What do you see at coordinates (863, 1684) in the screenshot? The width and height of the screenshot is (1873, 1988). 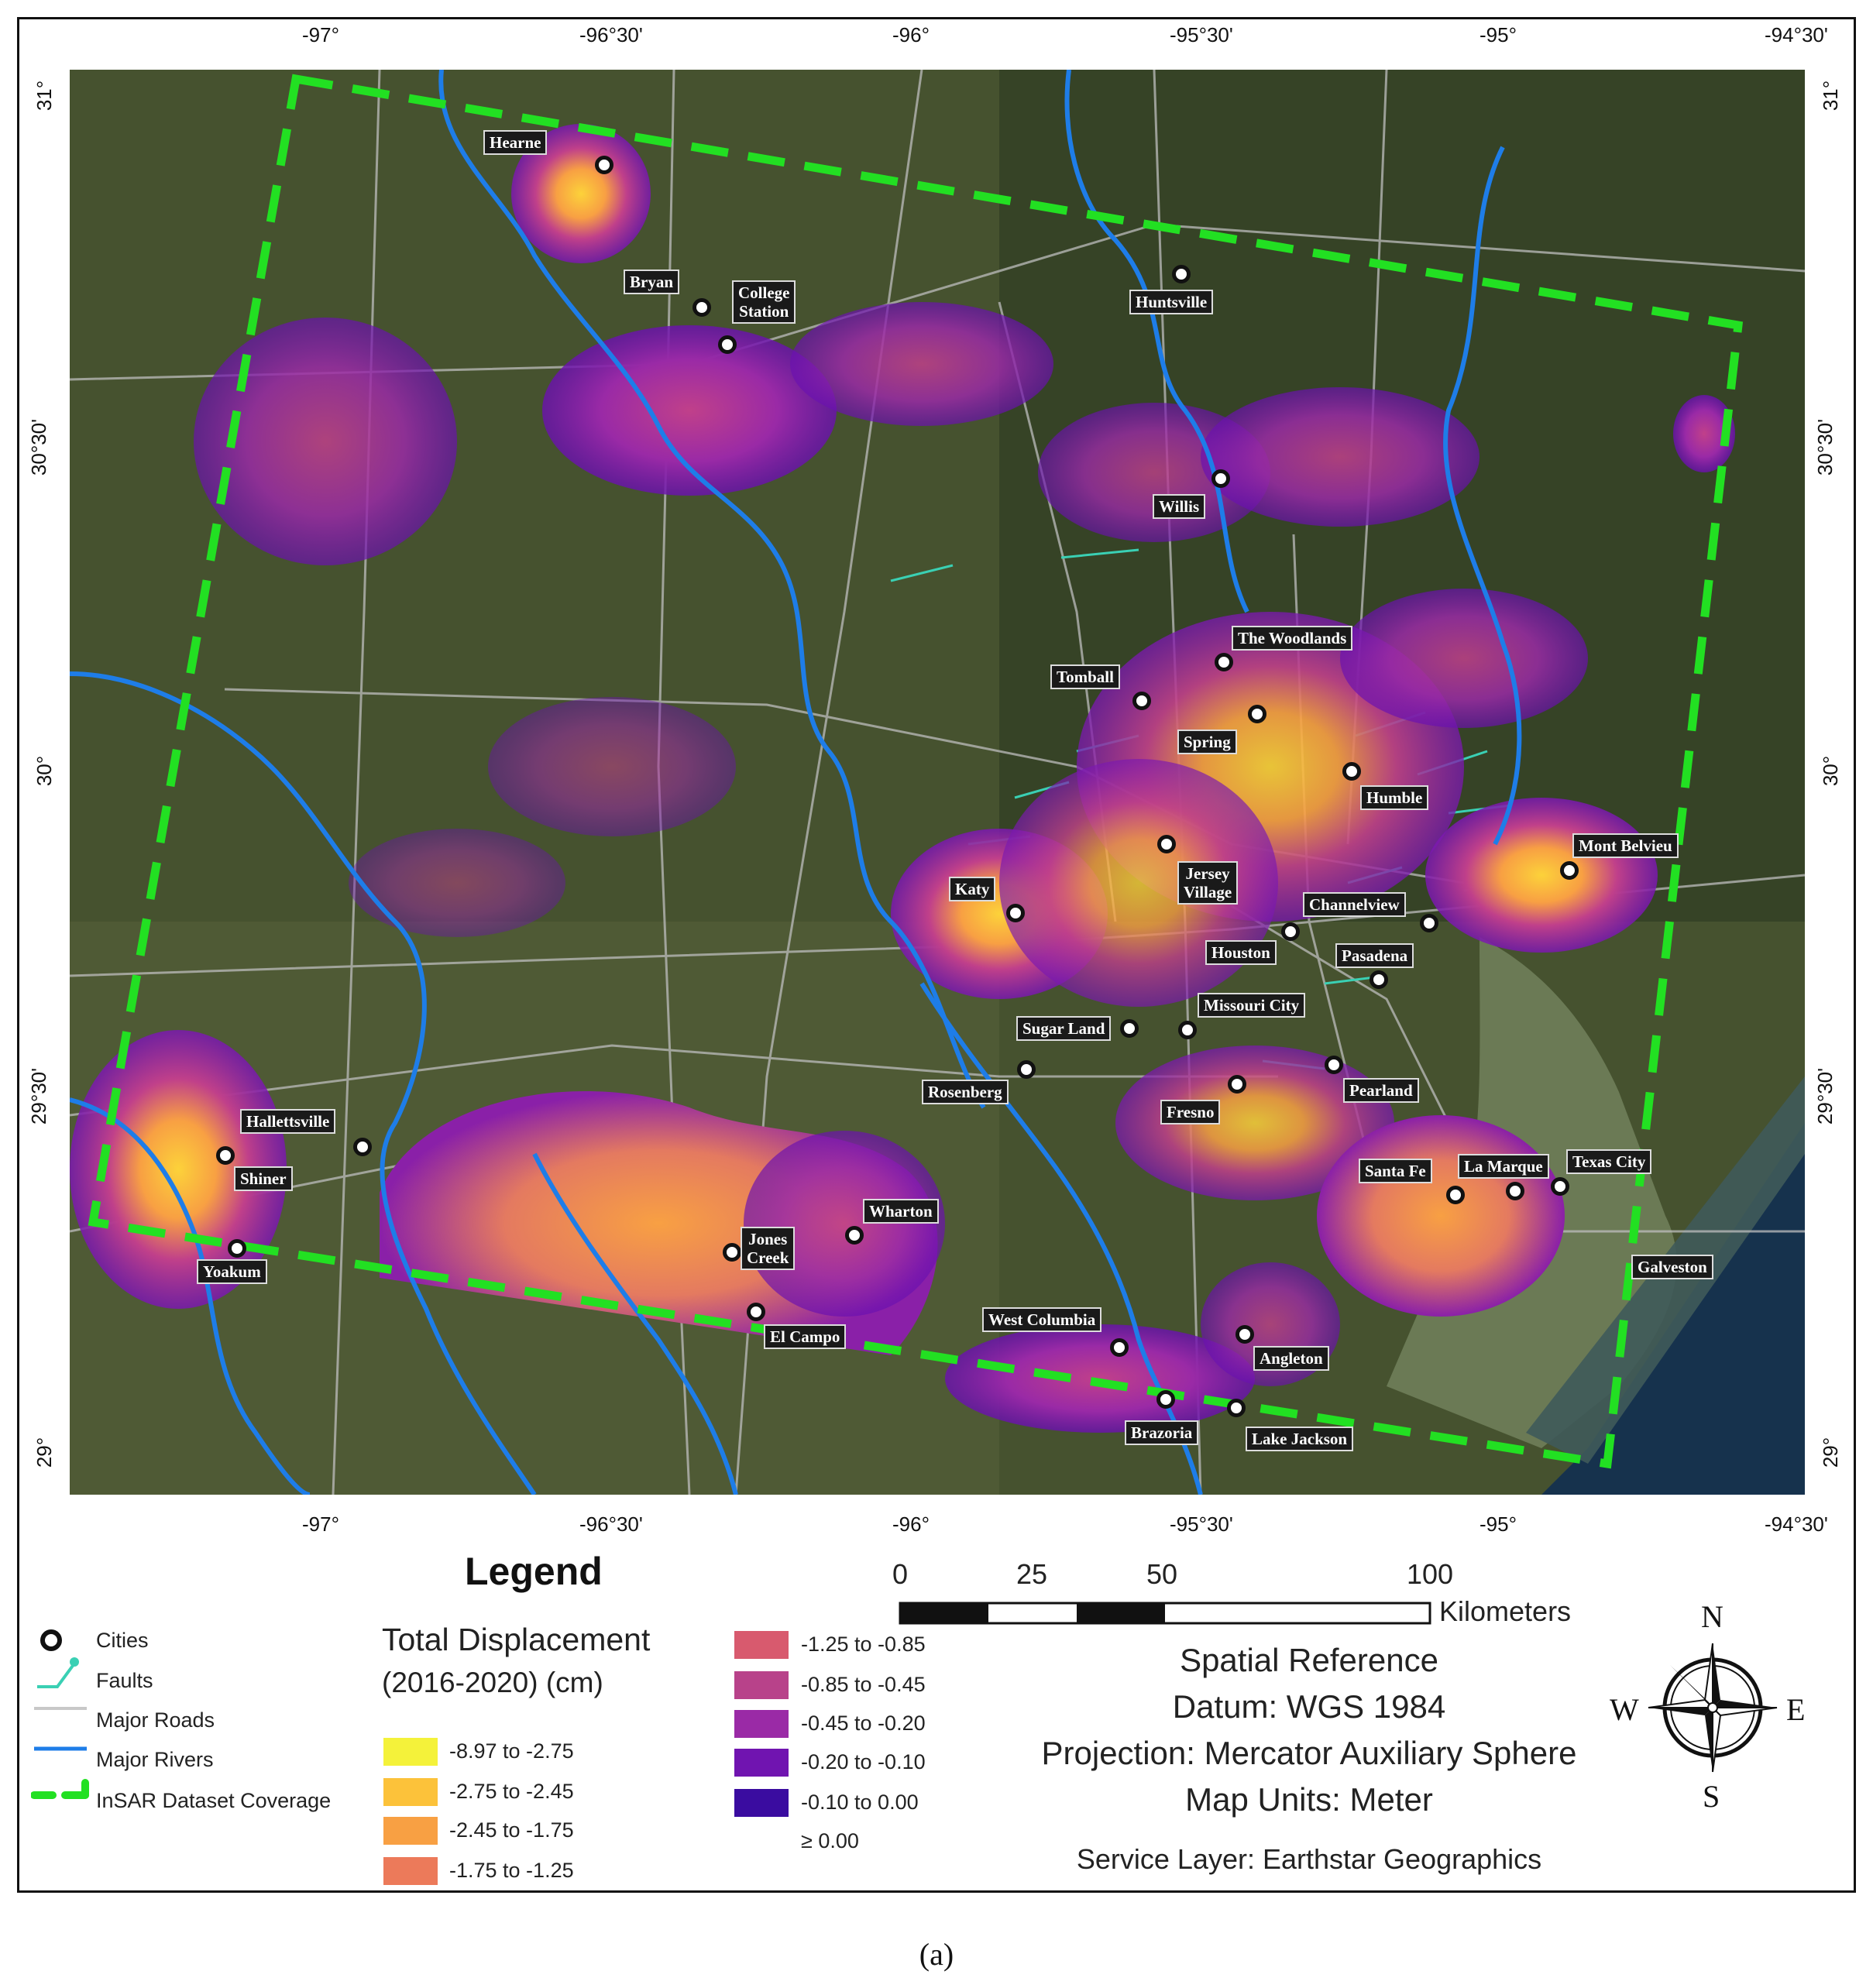 I see `class-label-5: -0.85 to -0.45` at bounding box center [863, 1684].